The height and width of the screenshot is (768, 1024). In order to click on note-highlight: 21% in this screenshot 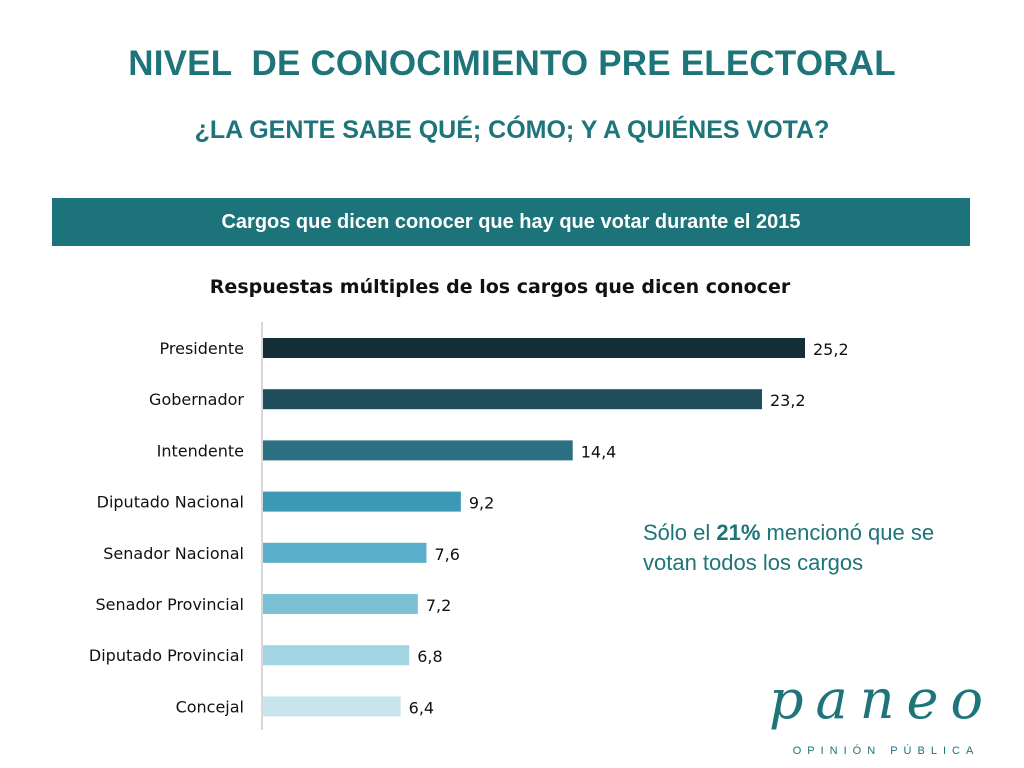, I will do `click(738, 532)`.